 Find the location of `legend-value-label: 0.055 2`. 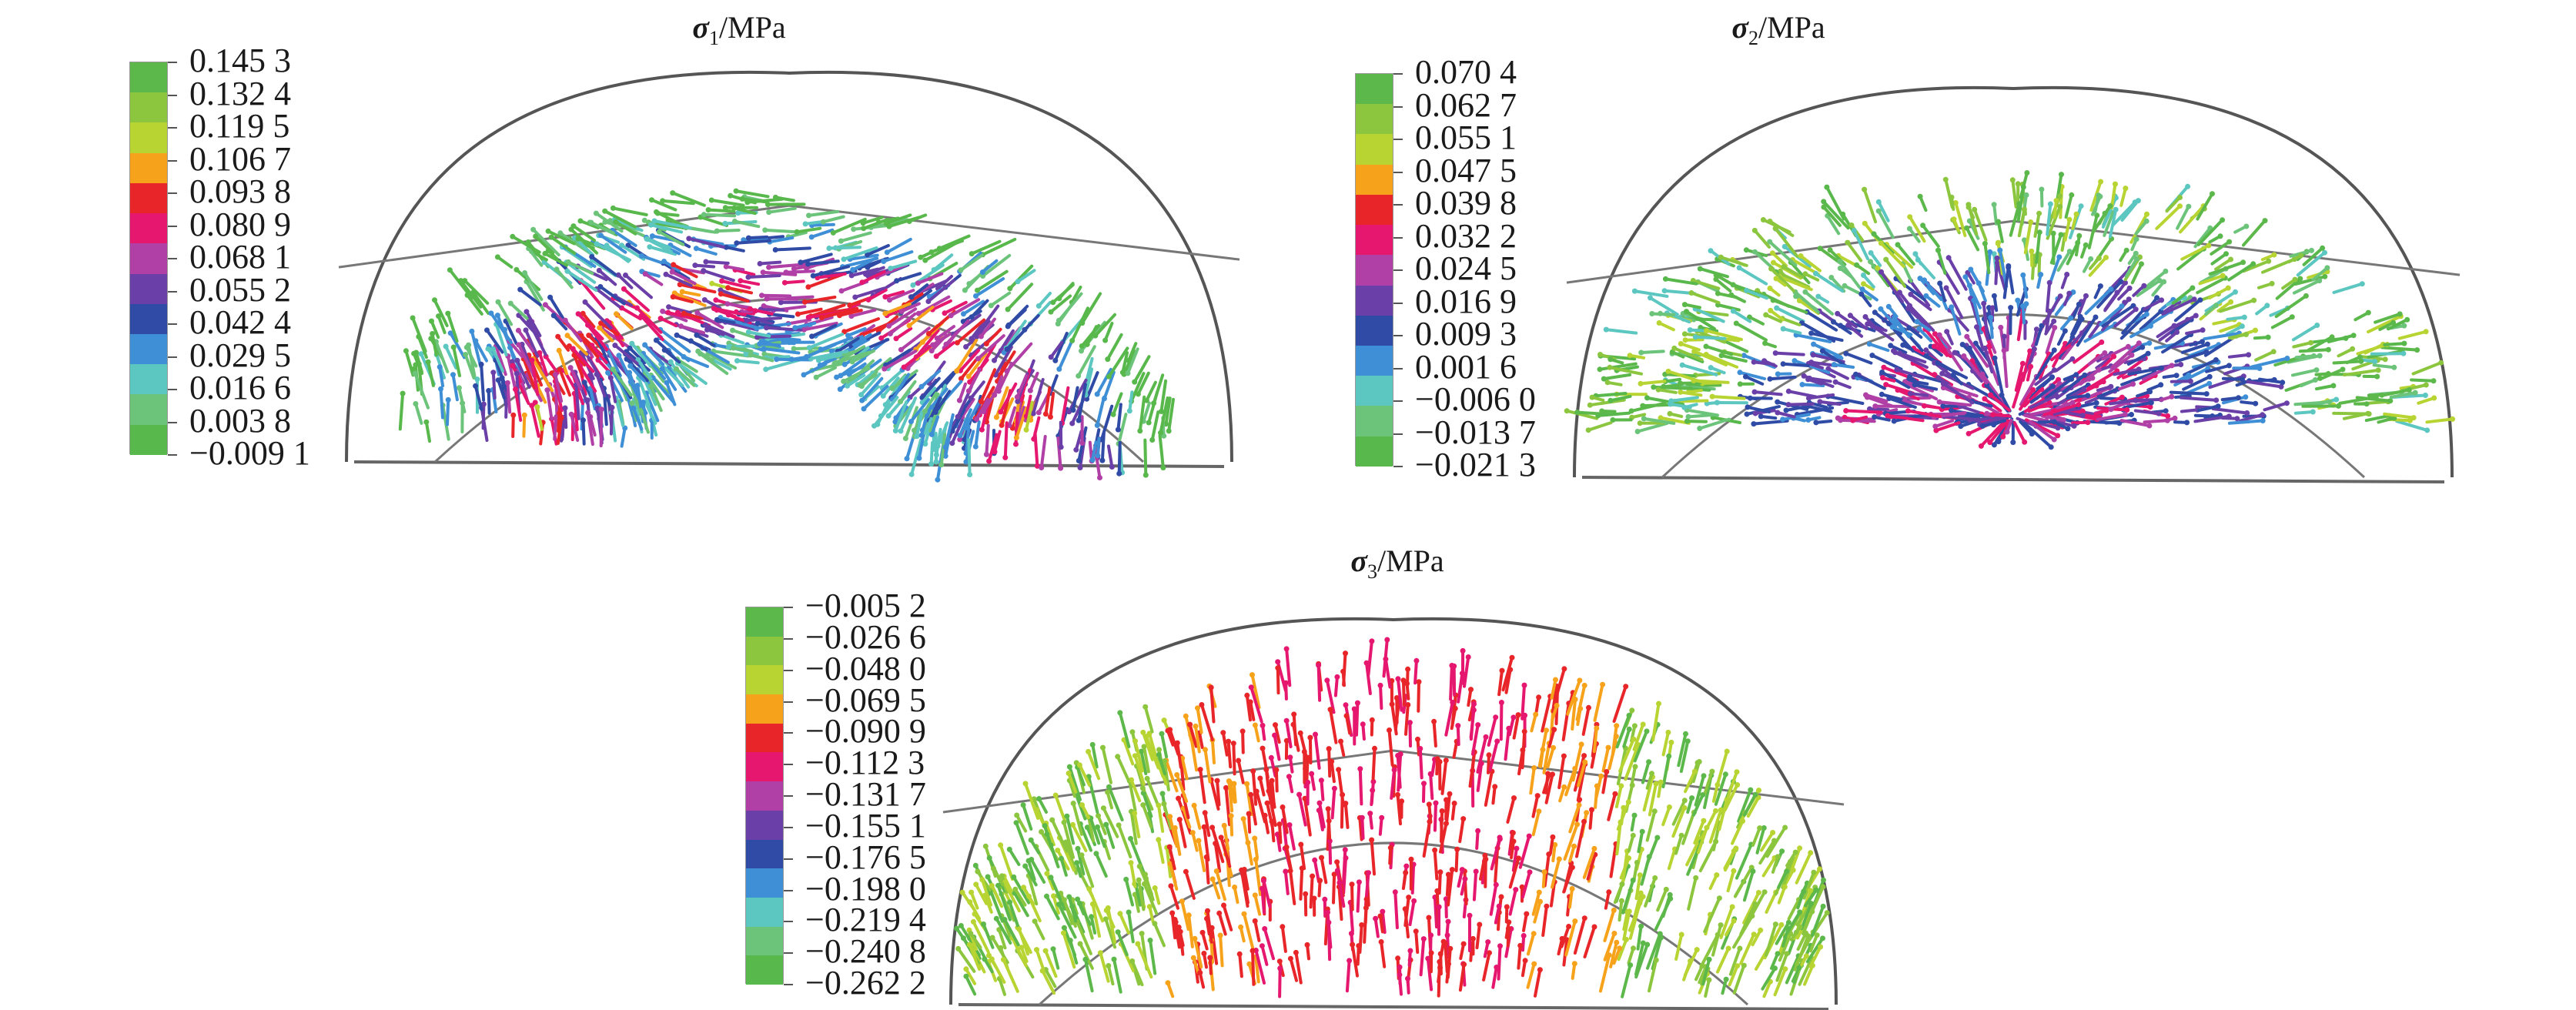

legend-value-label: 0.055 2 is located at coordinates (240, 289).